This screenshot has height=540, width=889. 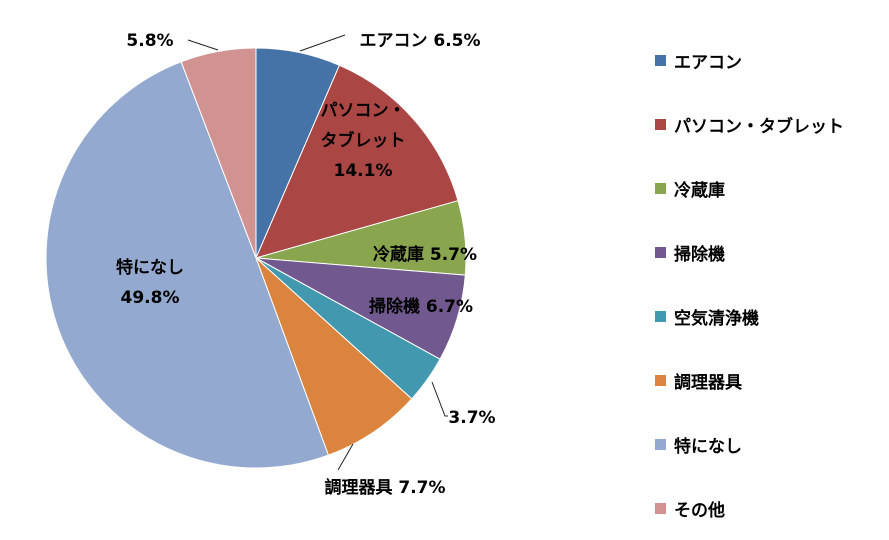 I want to click on legend-label: 冷蔵庫, so click(x=699, y=190).